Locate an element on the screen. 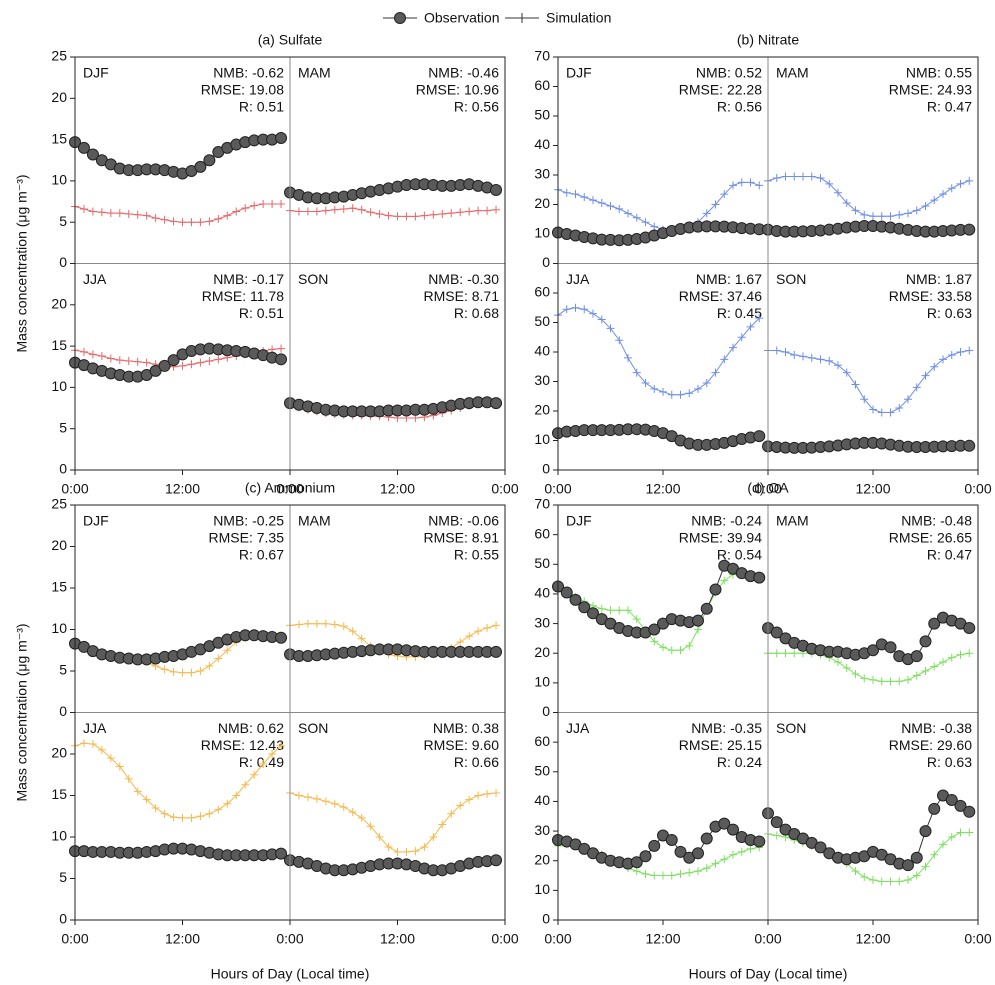  y-axis-label: Mass concentration (μg m⁻³) is located at coordinates (22, 712).